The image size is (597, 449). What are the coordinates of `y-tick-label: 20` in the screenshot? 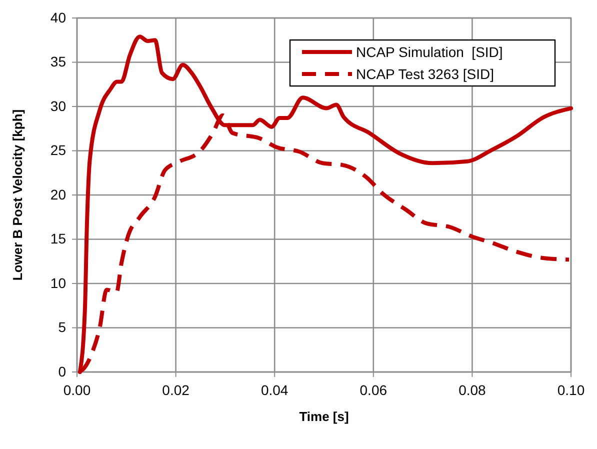 It's located at (58, 194).